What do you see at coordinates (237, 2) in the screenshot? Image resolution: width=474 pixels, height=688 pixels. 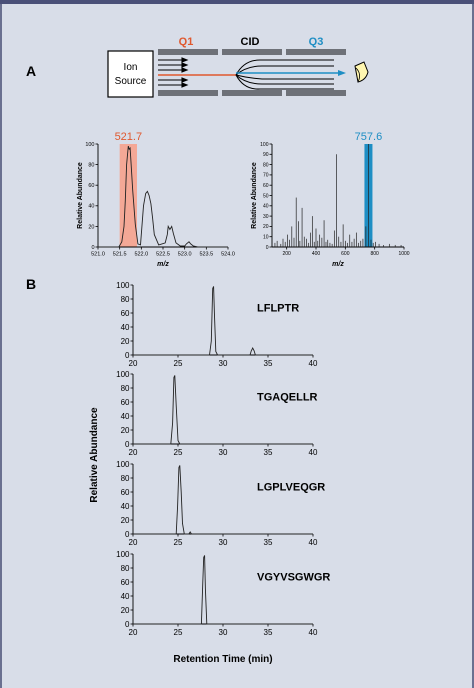 I see `top-accent-bar` at bounding box center [237, 2].